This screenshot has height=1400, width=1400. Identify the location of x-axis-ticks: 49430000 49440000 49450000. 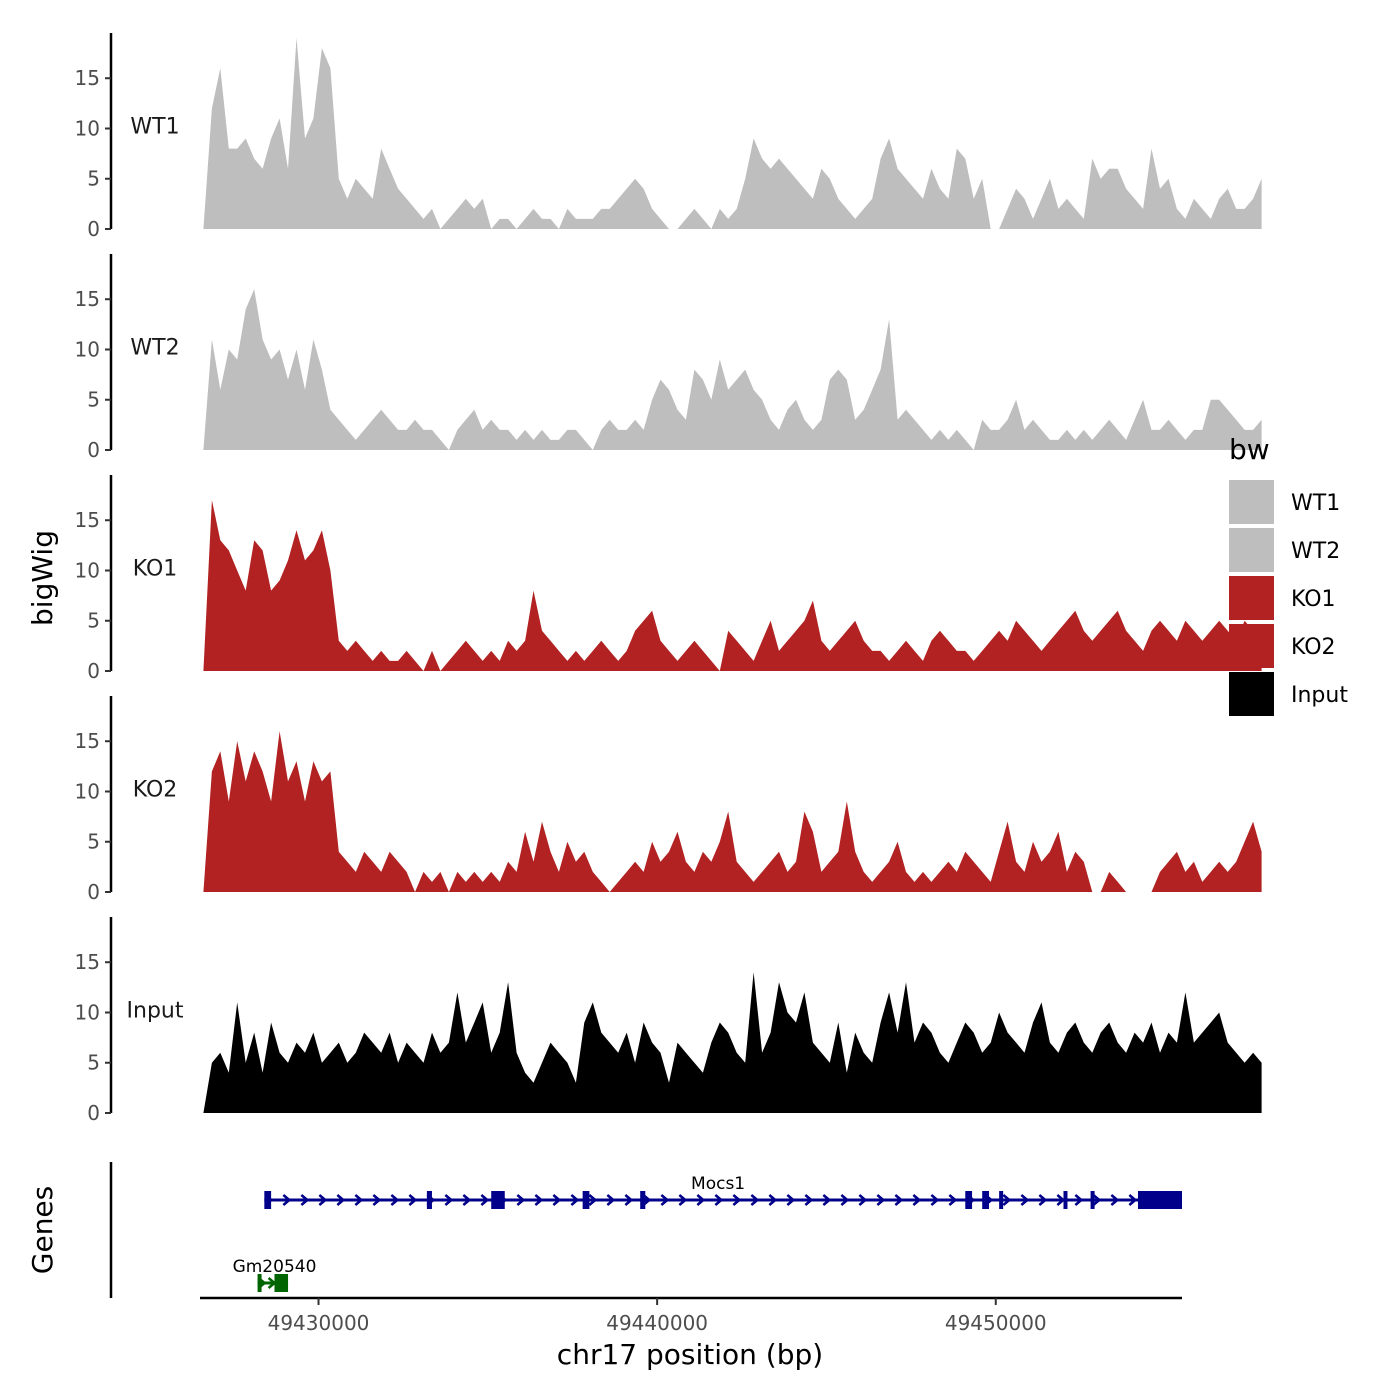
(657, 1316).